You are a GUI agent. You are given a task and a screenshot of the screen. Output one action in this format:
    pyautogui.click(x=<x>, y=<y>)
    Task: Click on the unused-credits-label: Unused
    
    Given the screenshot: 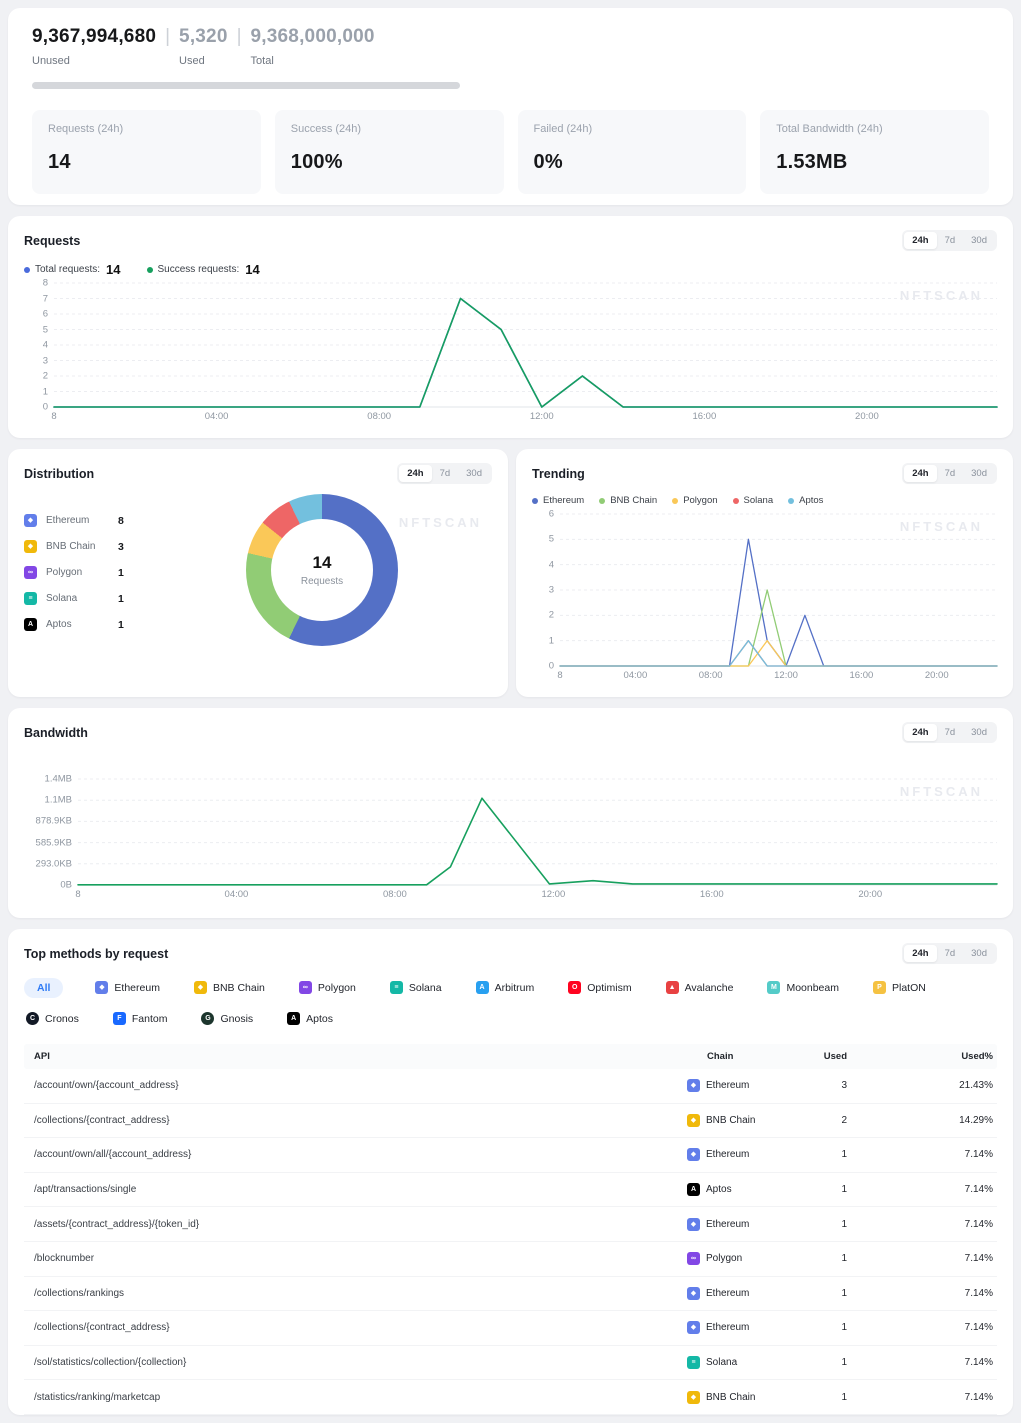 What is the action you would take?
    pyautogui.click(x=51, y=61)
    